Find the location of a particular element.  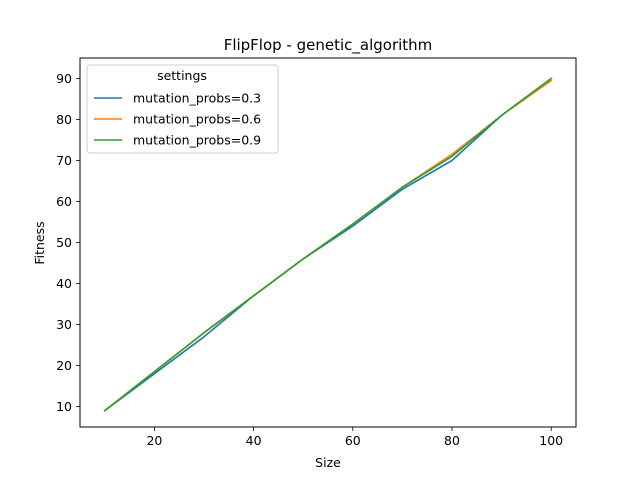

y-axis: 10 20 30 40 50 60 70 80 90 is located at coordinates (68, 242).